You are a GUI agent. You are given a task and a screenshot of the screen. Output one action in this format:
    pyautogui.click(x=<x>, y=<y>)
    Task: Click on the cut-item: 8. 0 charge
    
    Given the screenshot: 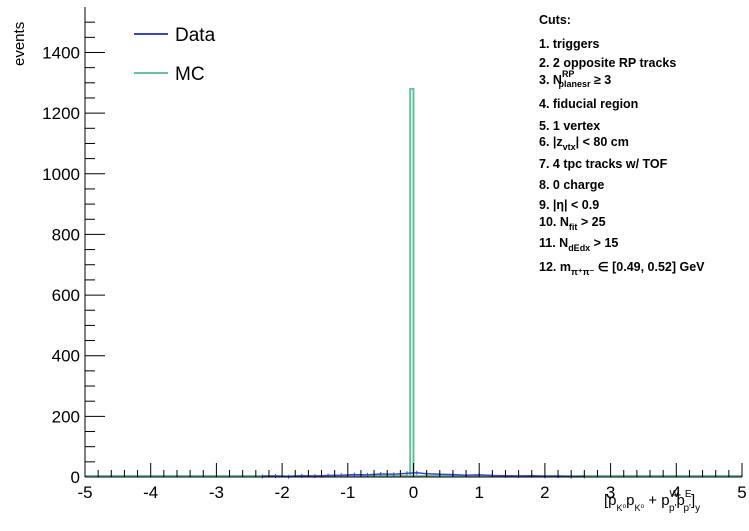 What is the action you would take?
    pyautogui.click(x=571, y=185)
    